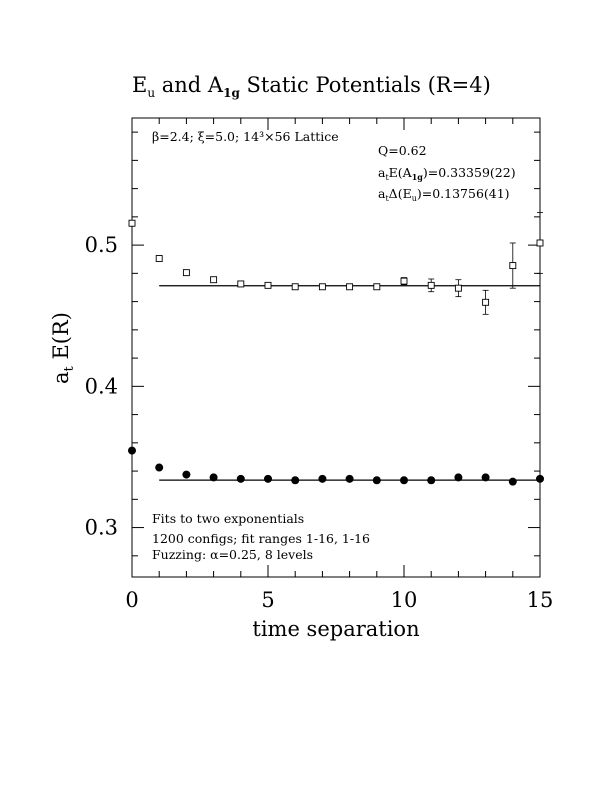 The image size is (612, 792). I want to click on y-tick-label: 0.4, so click(101, 386).